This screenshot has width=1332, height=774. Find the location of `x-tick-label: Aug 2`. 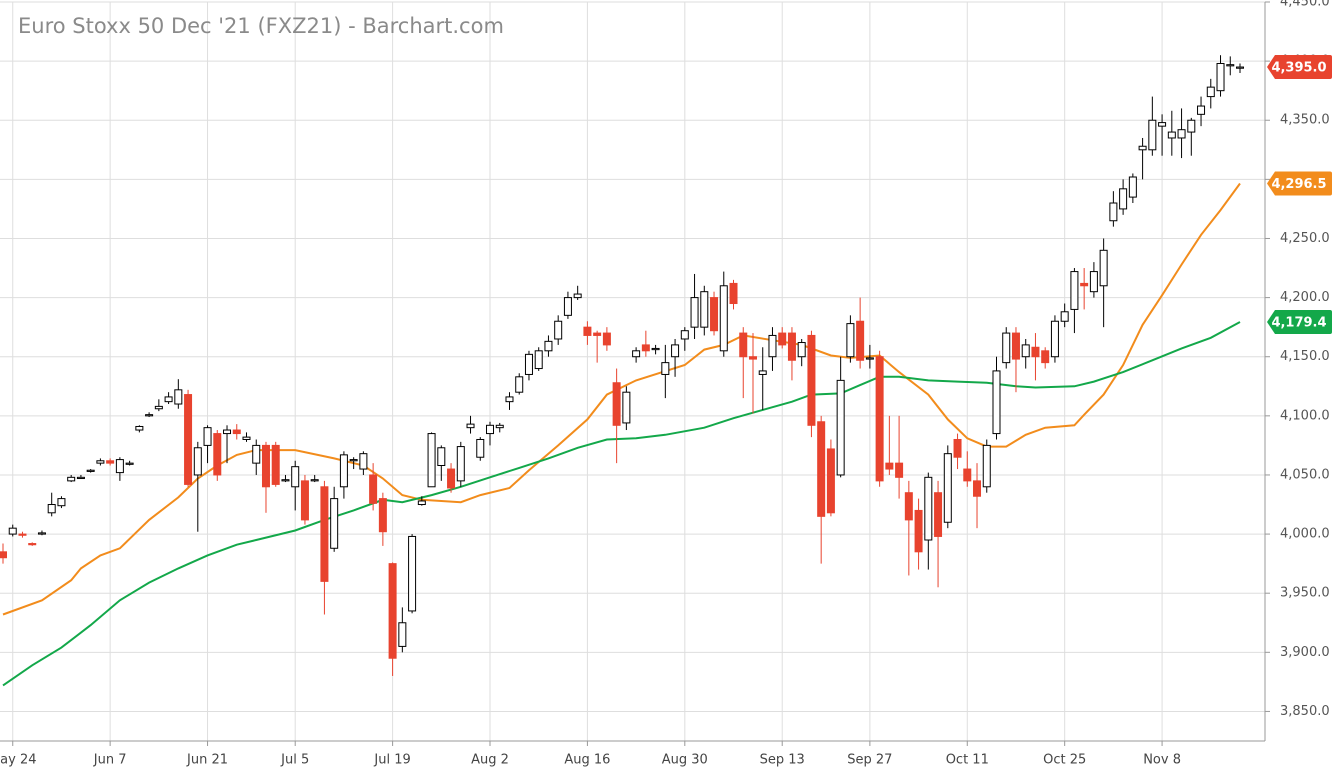

x-tick-label: Aug 2 is located at coordinates (490, 760).